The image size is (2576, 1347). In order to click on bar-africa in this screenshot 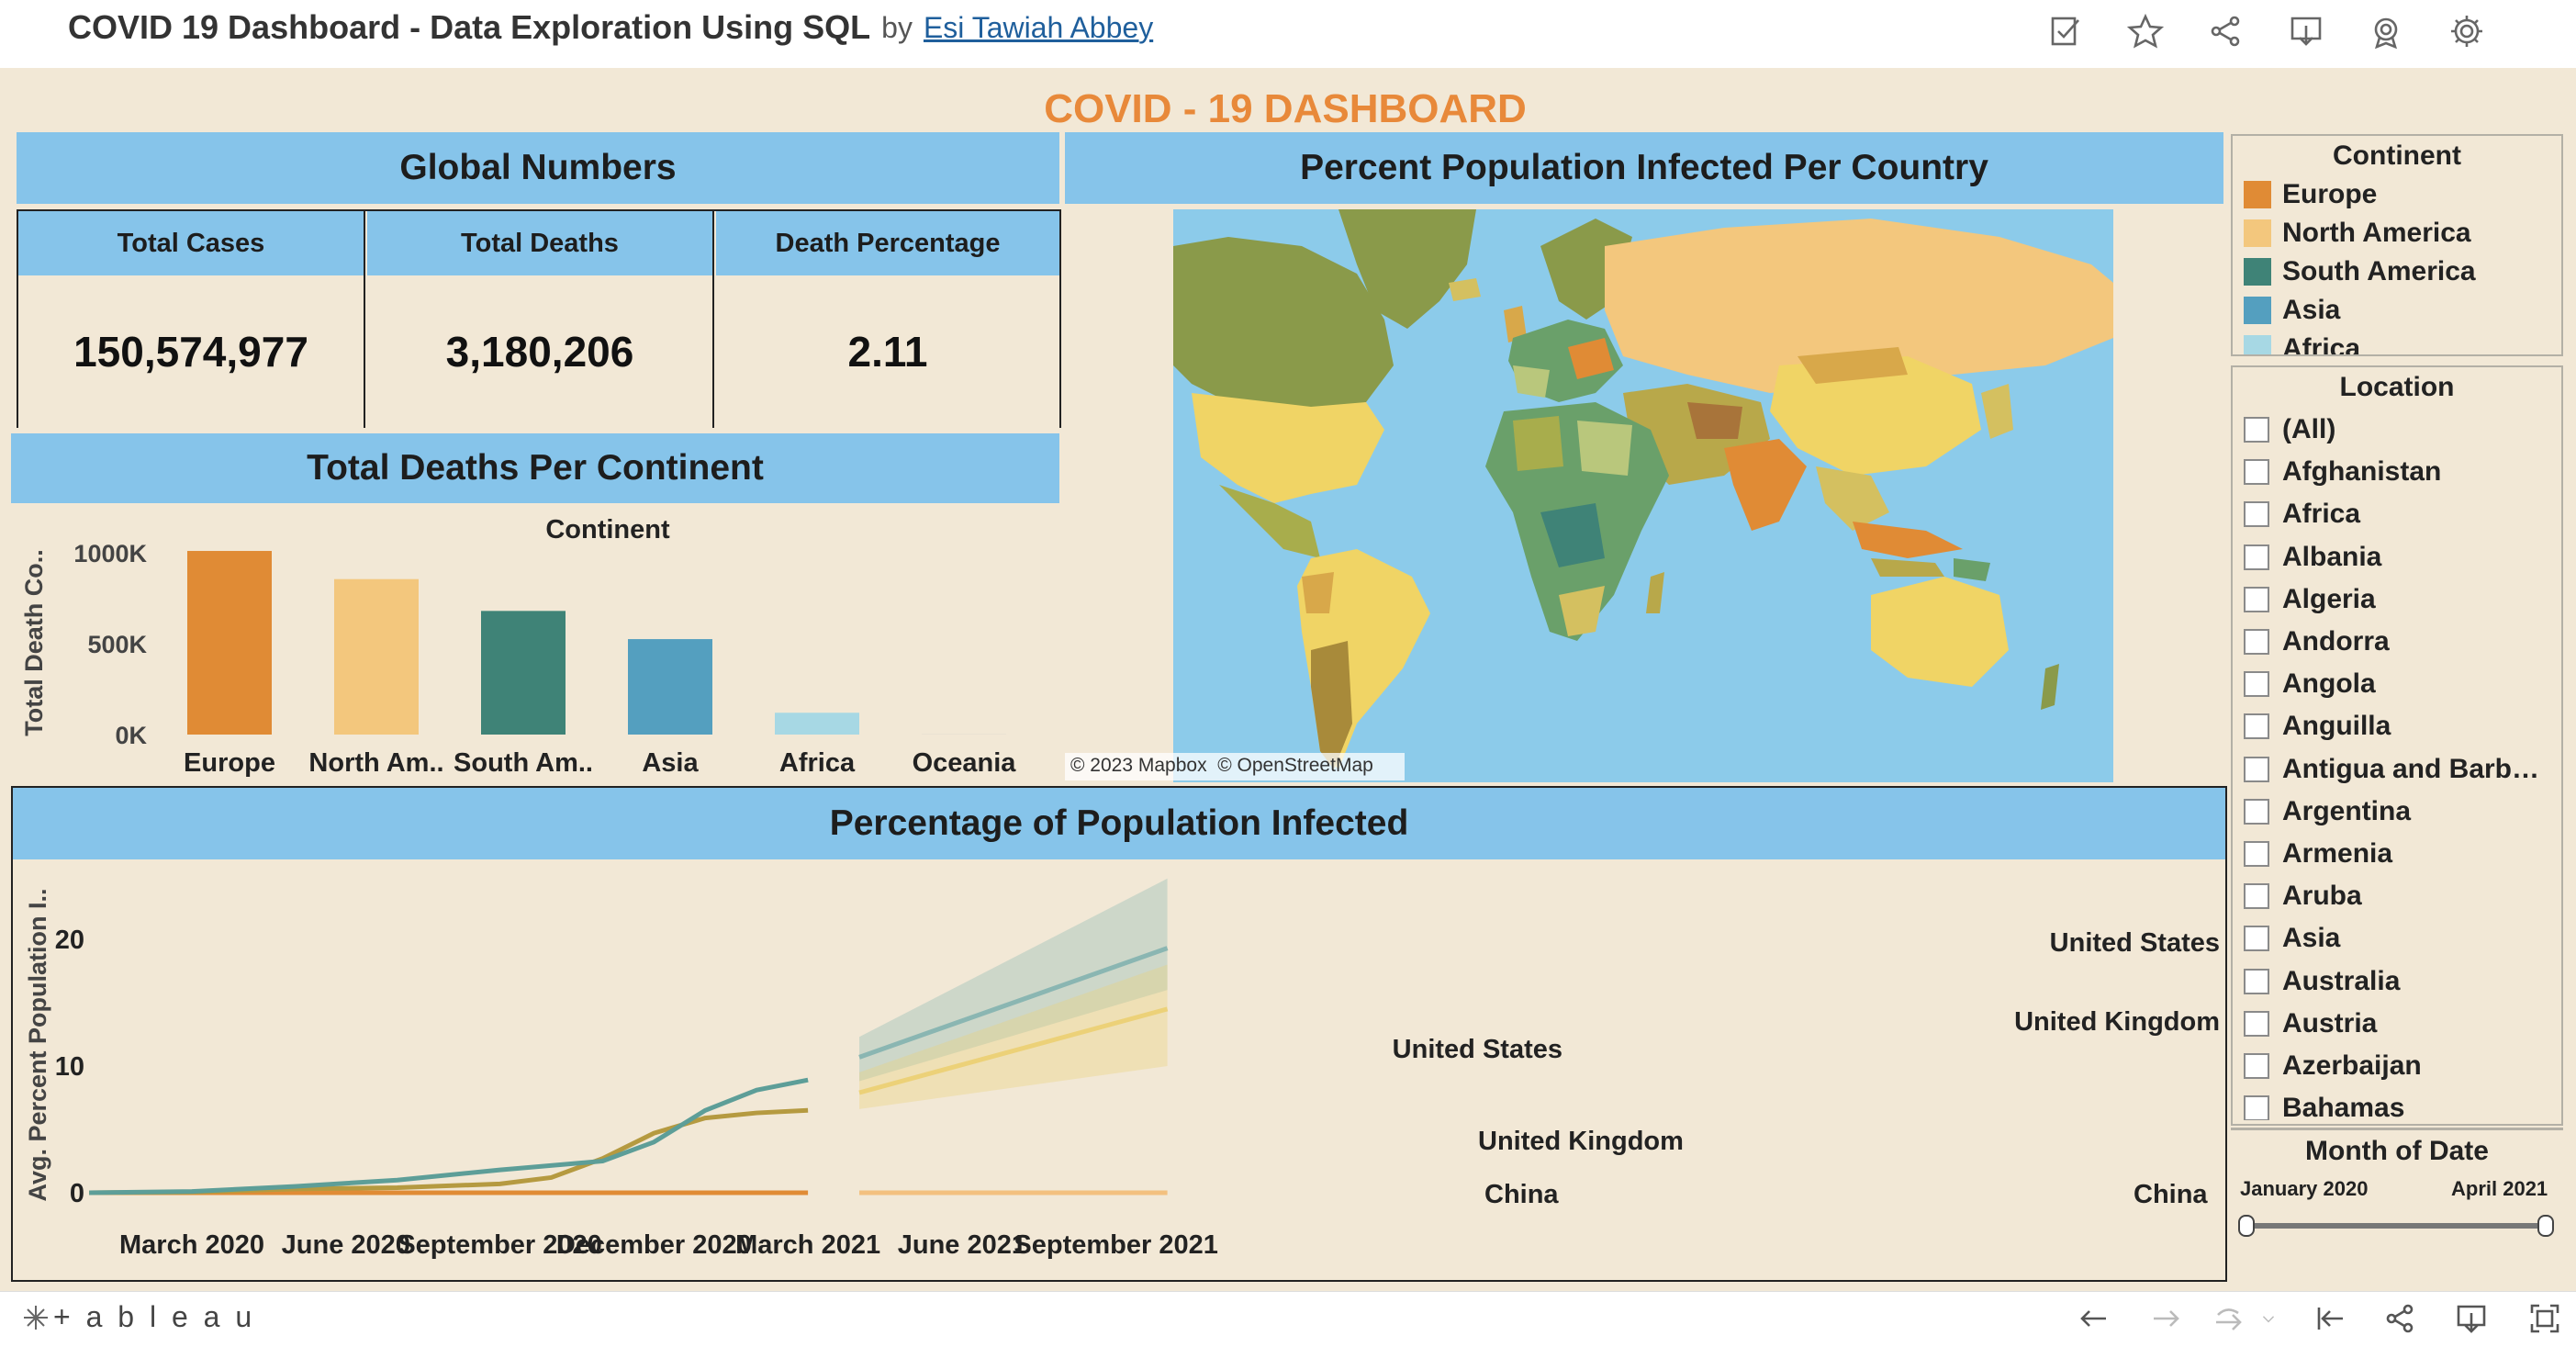, I will do `click(817, 724)`.